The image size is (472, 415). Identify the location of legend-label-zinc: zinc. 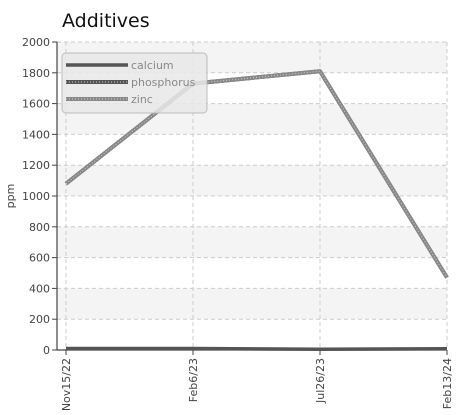
(142, 99).